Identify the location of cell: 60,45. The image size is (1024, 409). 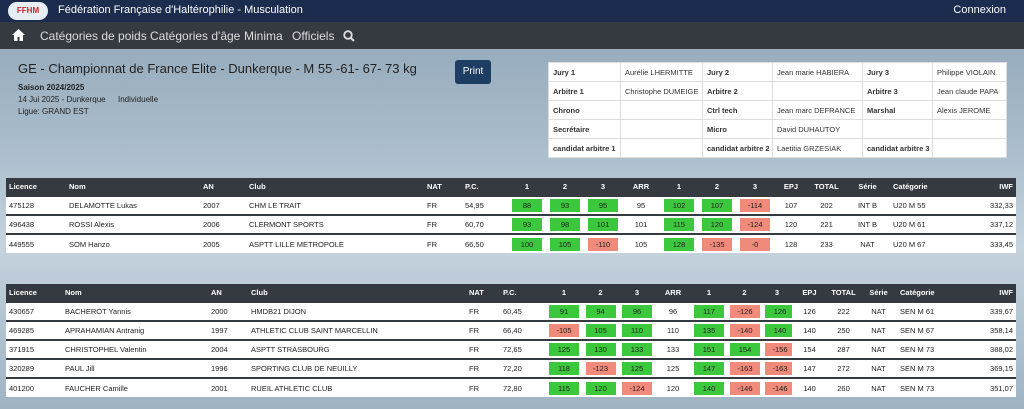
(523, 311).